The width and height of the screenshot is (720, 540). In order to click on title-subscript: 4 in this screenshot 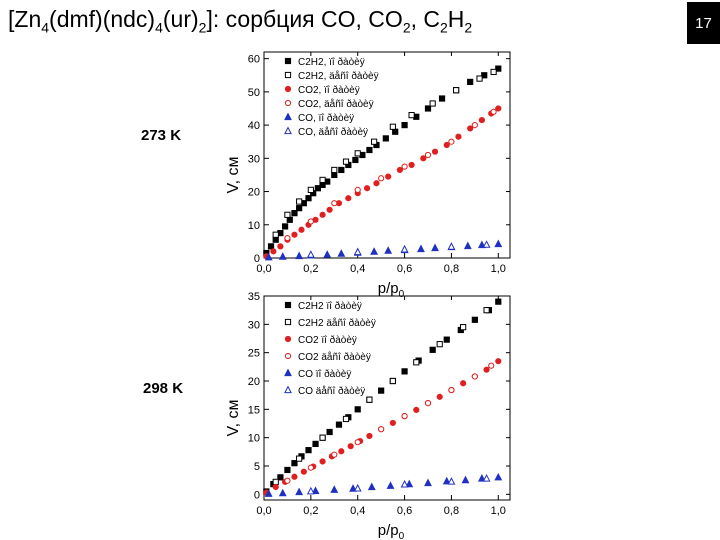, I will do `click(45, 27)`.